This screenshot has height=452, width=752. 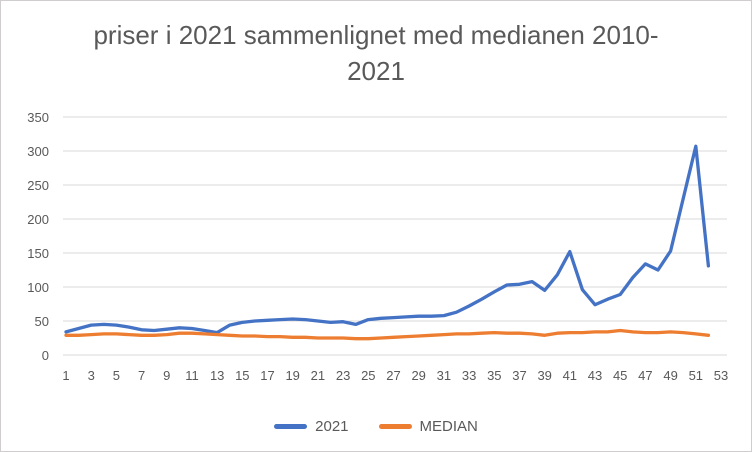 I want to click on legend-line-swatch-median, so click(x=395, y=426).